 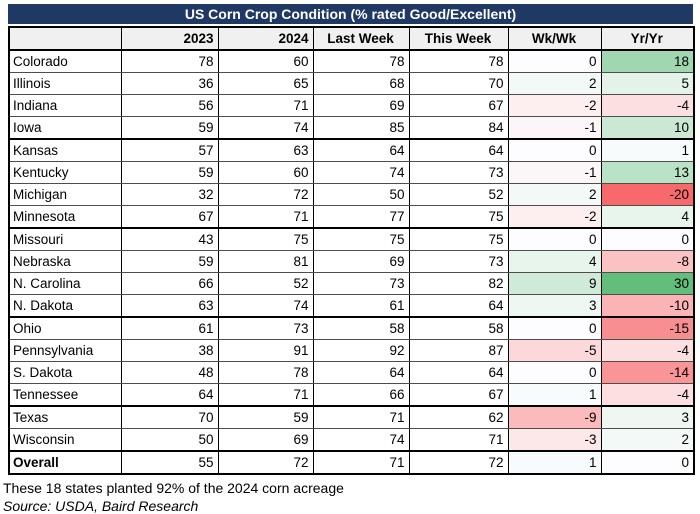 I want to click on table-row: Wisconsin 50 69 74 71 -3 2, so click(x=351, y=440).